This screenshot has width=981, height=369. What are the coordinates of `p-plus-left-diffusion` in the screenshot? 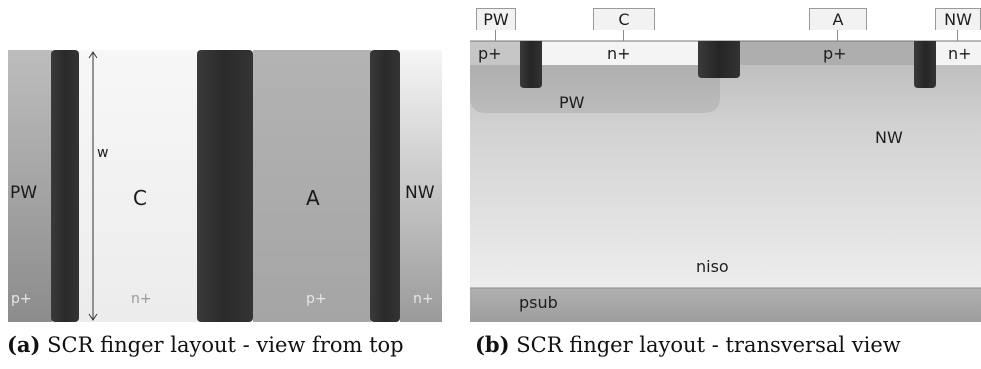 It's located at (496, 53).